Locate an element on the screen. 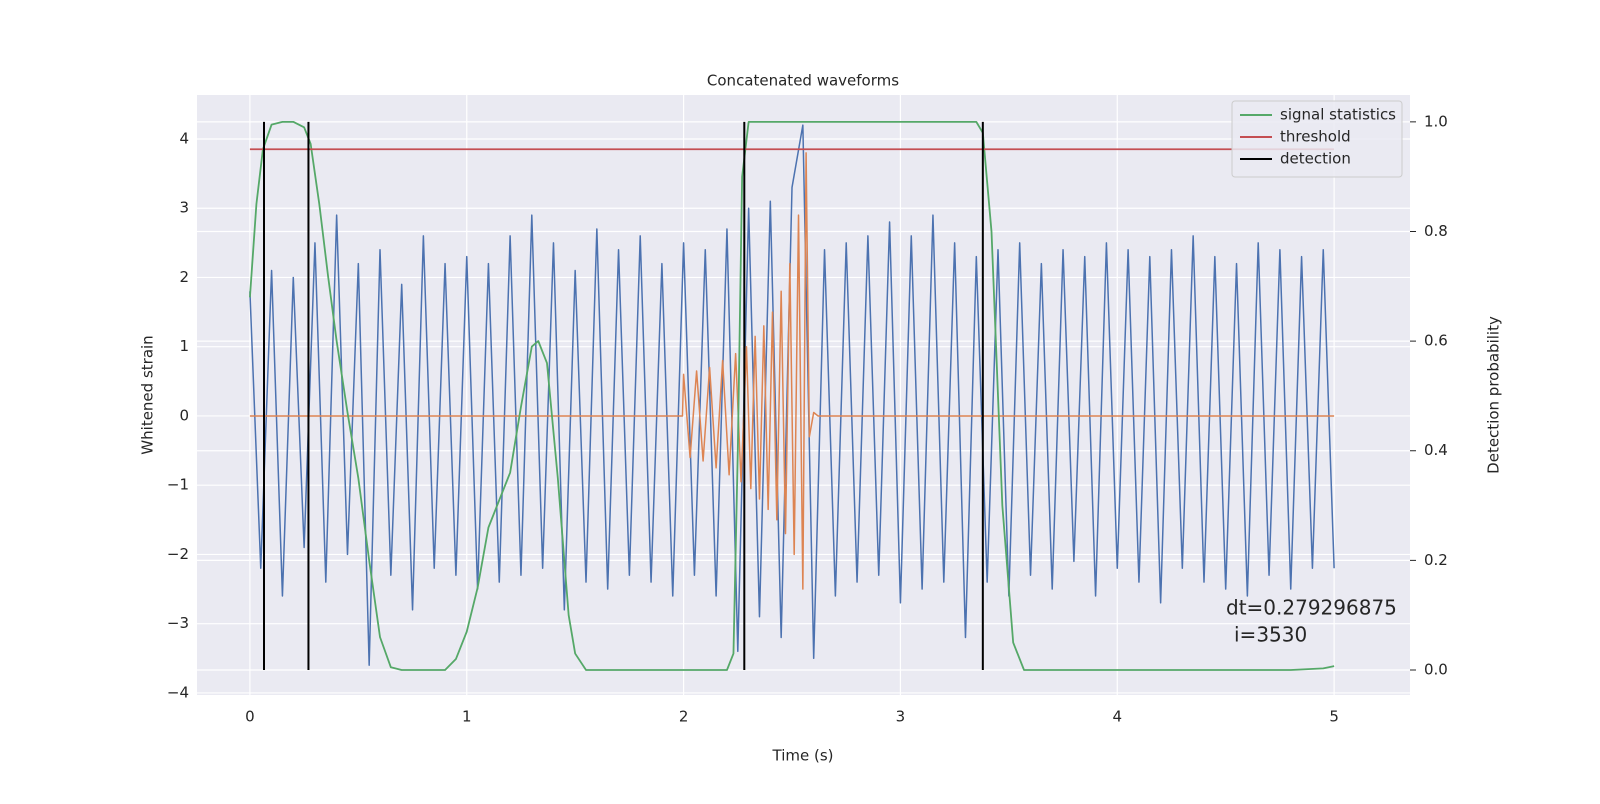 The image size is (1600, 804). y-tick-label: −3 is located at coordinates (178, 623).